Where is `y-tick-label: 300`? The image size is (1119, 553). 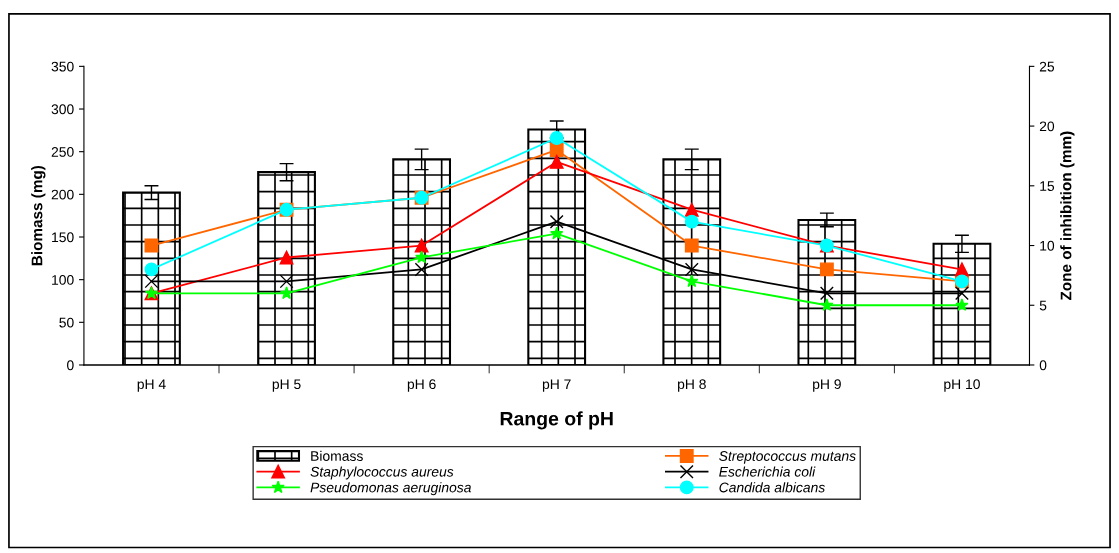
y-tick-label: 300 is located at coordinates (62, 109).